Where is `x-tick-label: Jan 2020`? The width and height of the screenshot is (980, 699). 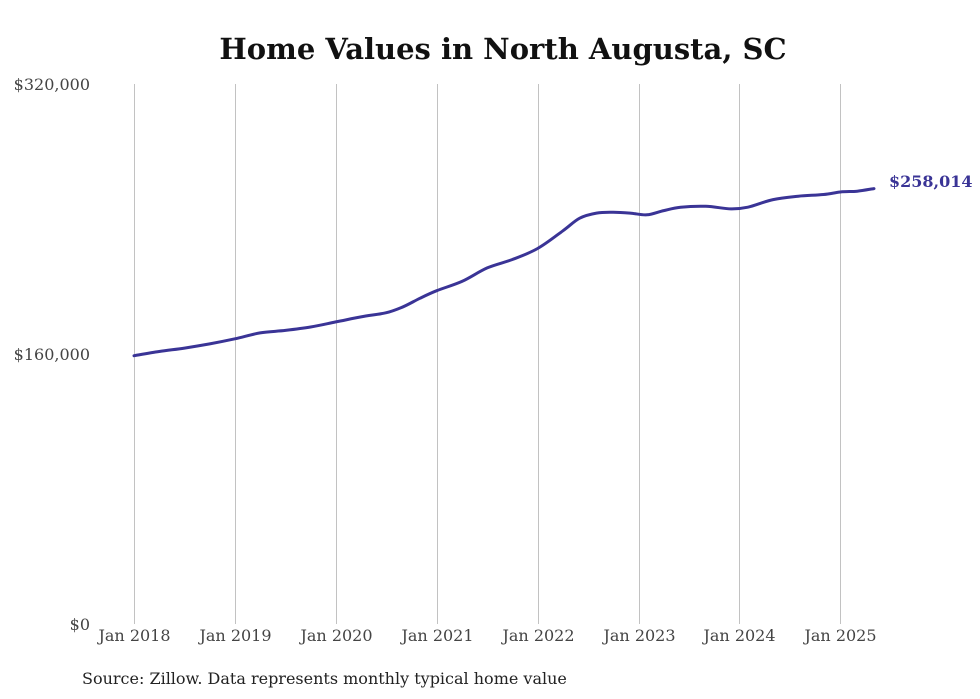 x-tick-label: Jan 2020 is located at coordinates (335, 635).